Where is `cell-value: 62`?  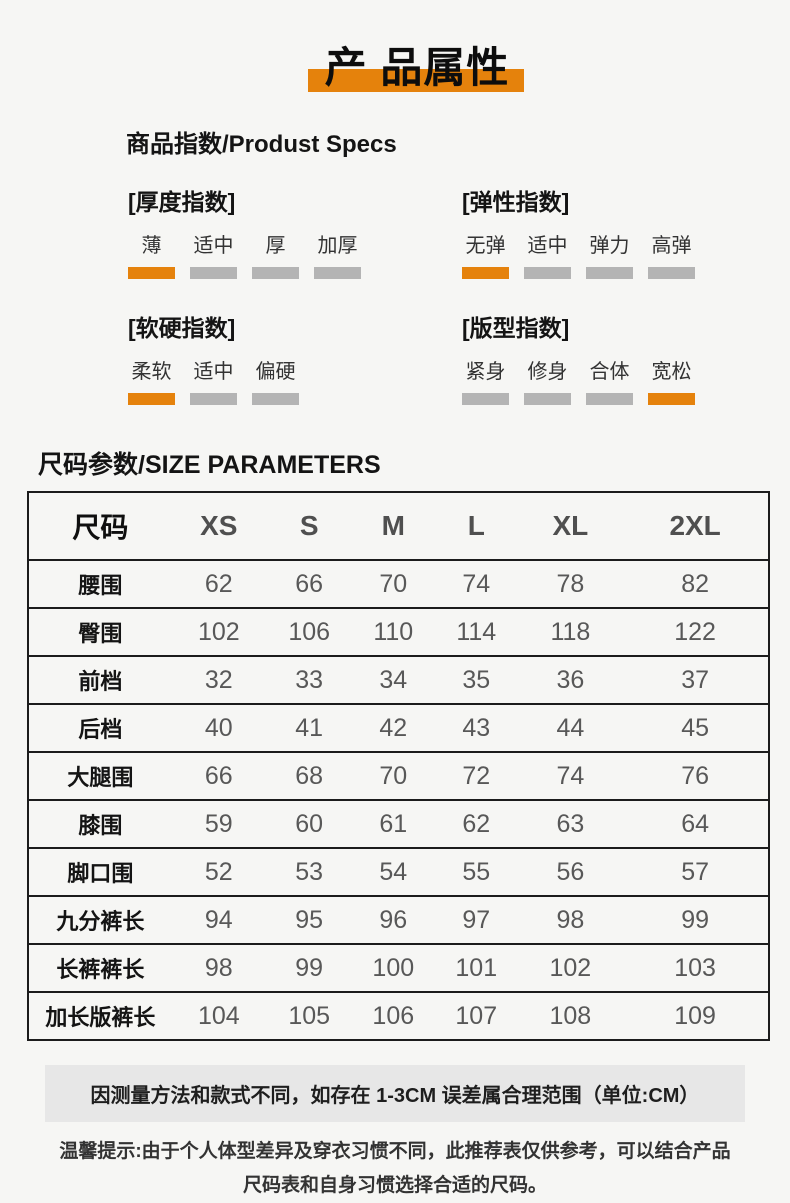 cell-value: 62 is located at coordinates (476, 824).